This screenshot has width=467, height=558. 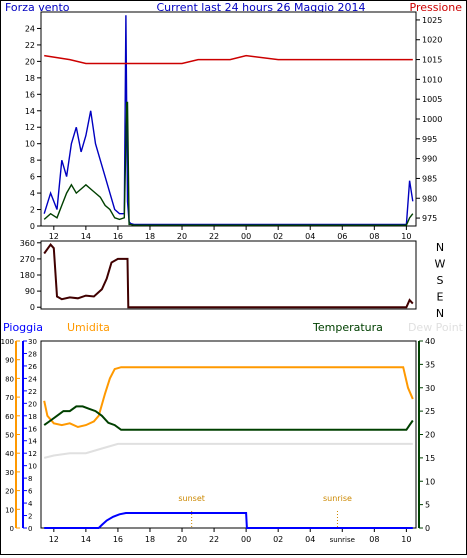 I want to click on rain-y-tick-label: 28, so click(x=32, y=354).